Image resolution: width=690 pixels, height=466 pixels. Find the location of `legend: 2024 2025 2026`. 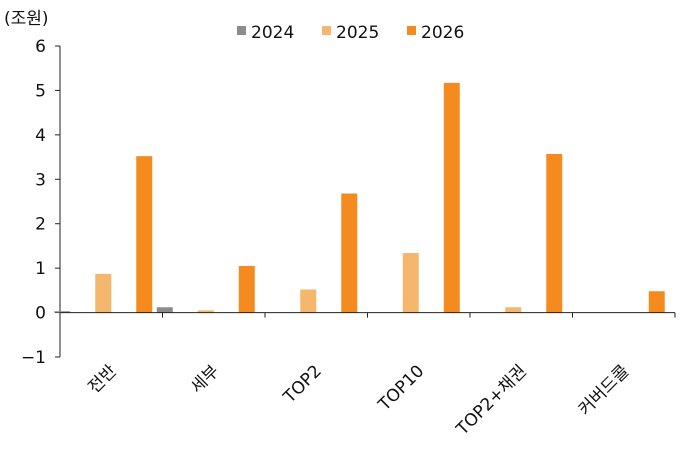

legend: 2024 2025 2026 is located at coordinates (350, 33).